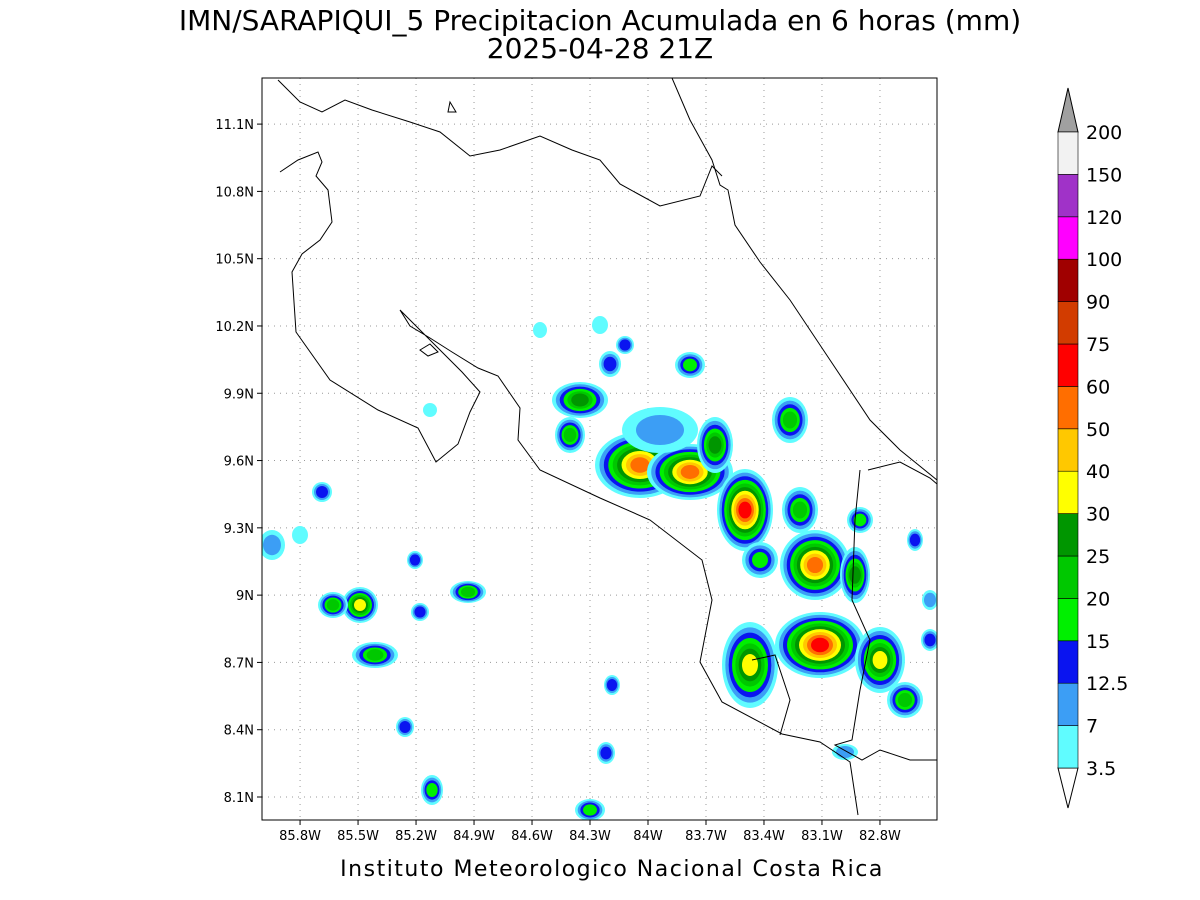  I want to click on colorbar-under, so click(1068, 788).